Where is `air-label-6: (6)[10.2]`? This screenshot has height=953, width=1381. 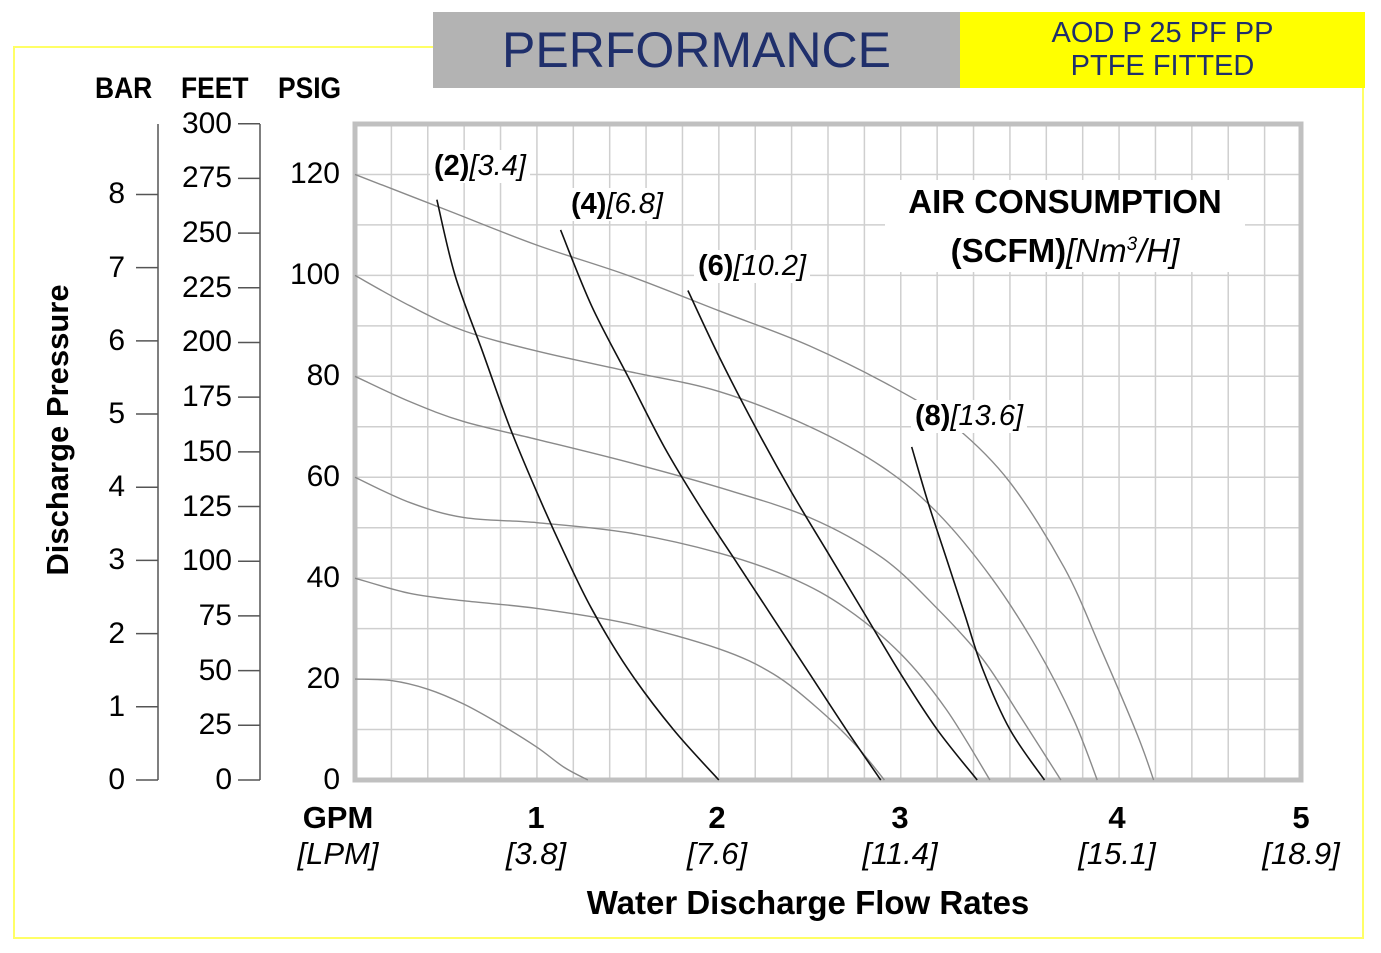
air-label-6: (6)[10.2] is located at coordinates (752, 266).